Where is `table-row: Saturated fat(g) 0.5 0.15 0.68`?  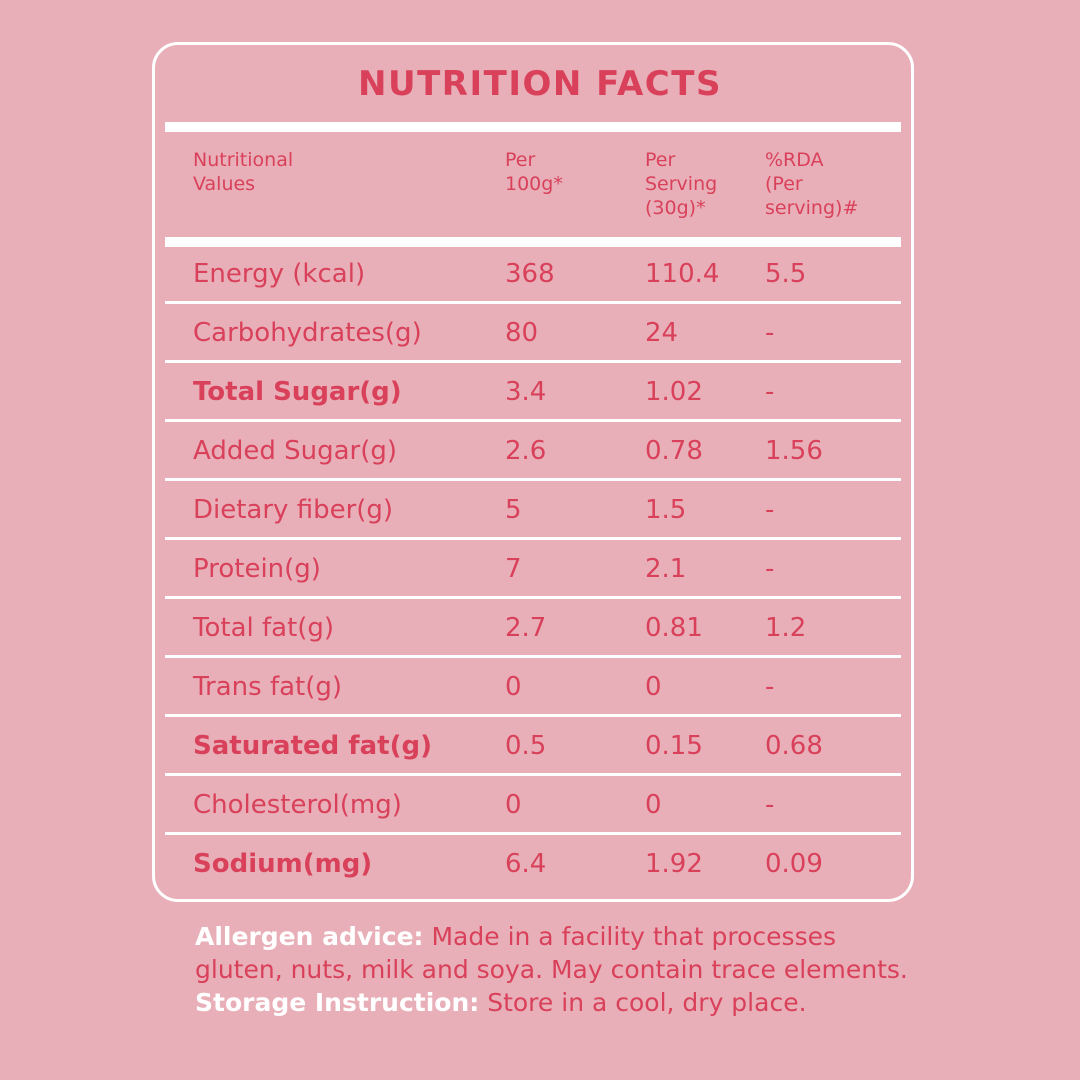 table-row: Saturated fat(g) 0.5 0.15 0.68 is located at coordinates (533, 746).